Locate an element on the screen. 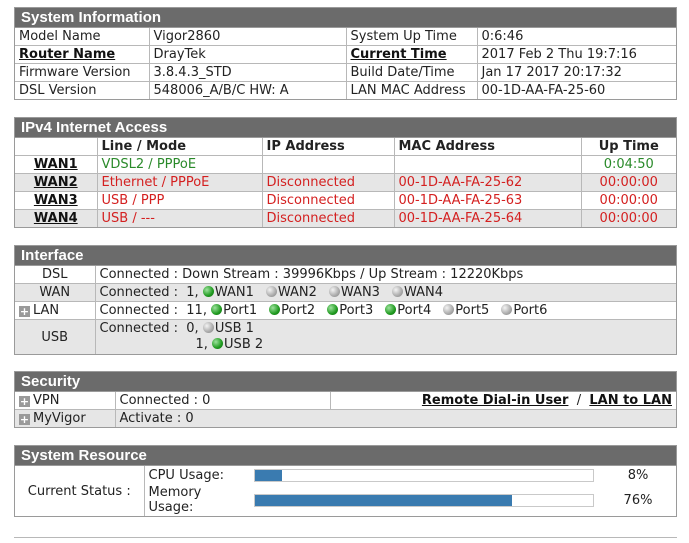 The width and height of the screenshot is (689, 543). dsl-version-label: DSL Version is located at coordinates (82, 90).